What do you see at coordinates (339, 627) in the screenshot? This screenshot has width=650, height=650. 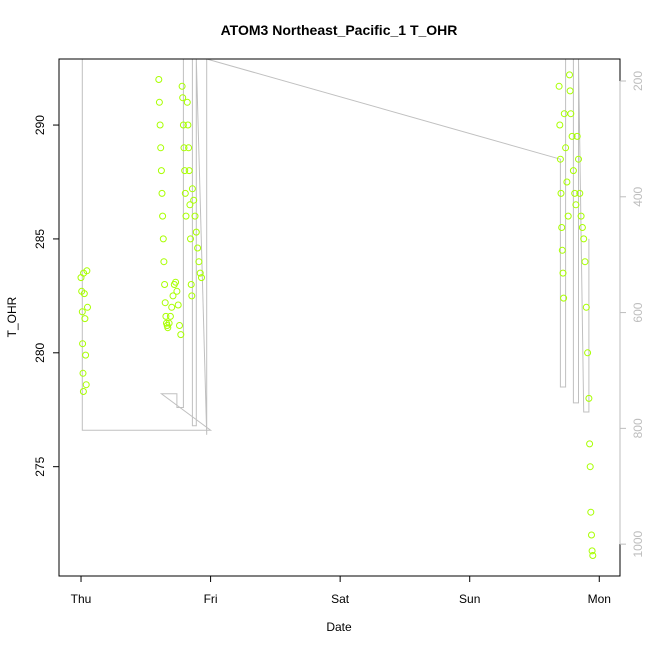 I see `x-axis-label: Date` at bounding box center [339, 627].